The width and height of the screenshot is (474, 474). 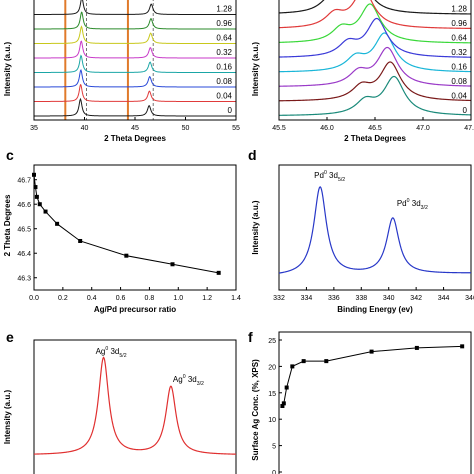 What do you see at coordinates (111, 352) in the screenshot?
I see `peak-label: Ag0 3d5/2` at bounding box center [111, 352].